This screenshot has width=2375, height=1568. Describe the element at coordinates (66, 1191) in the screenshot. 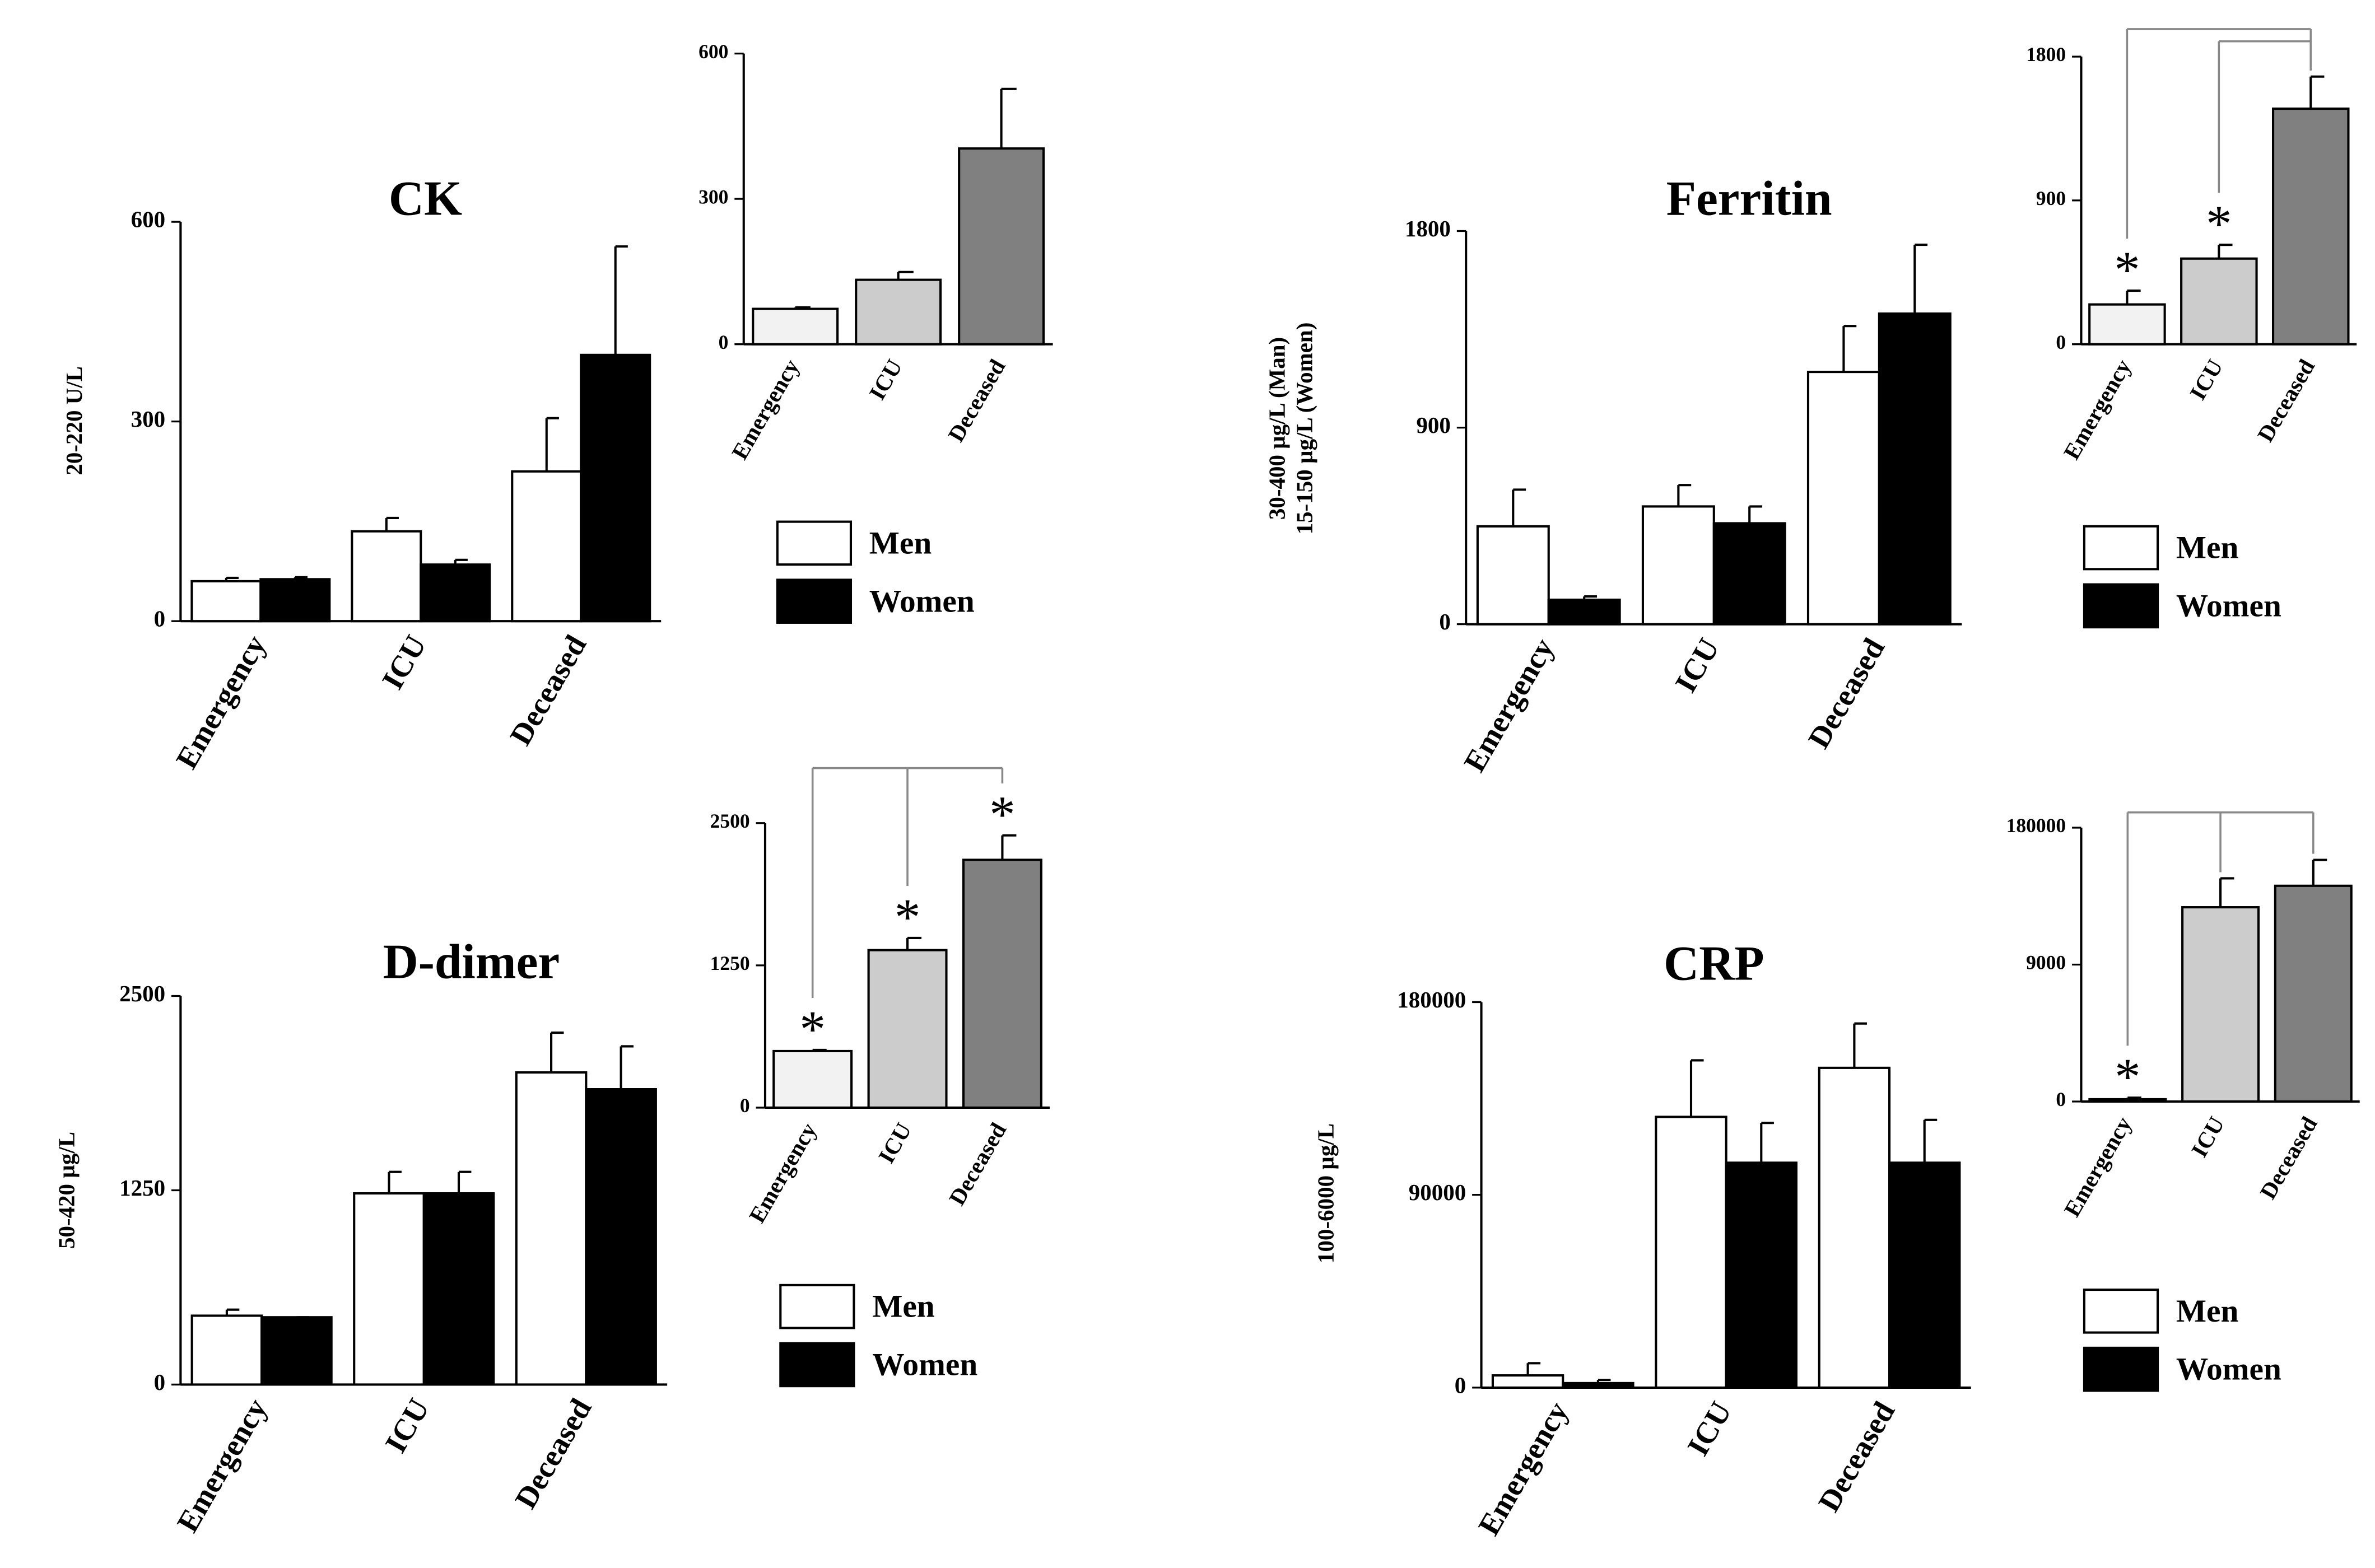

I see `y-axis-label: 50-420 µg/L` at that location.